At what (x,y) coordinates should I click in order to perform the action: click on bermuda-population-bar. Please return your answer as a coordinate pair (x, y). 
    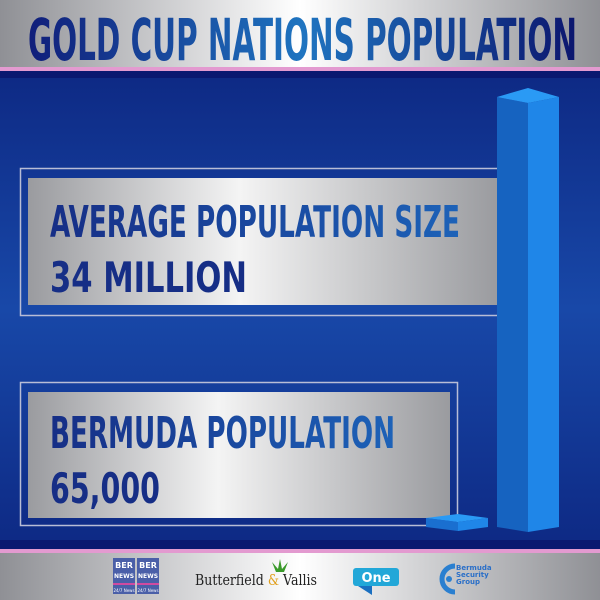
    Looking at the image, I should click on (457, 522).